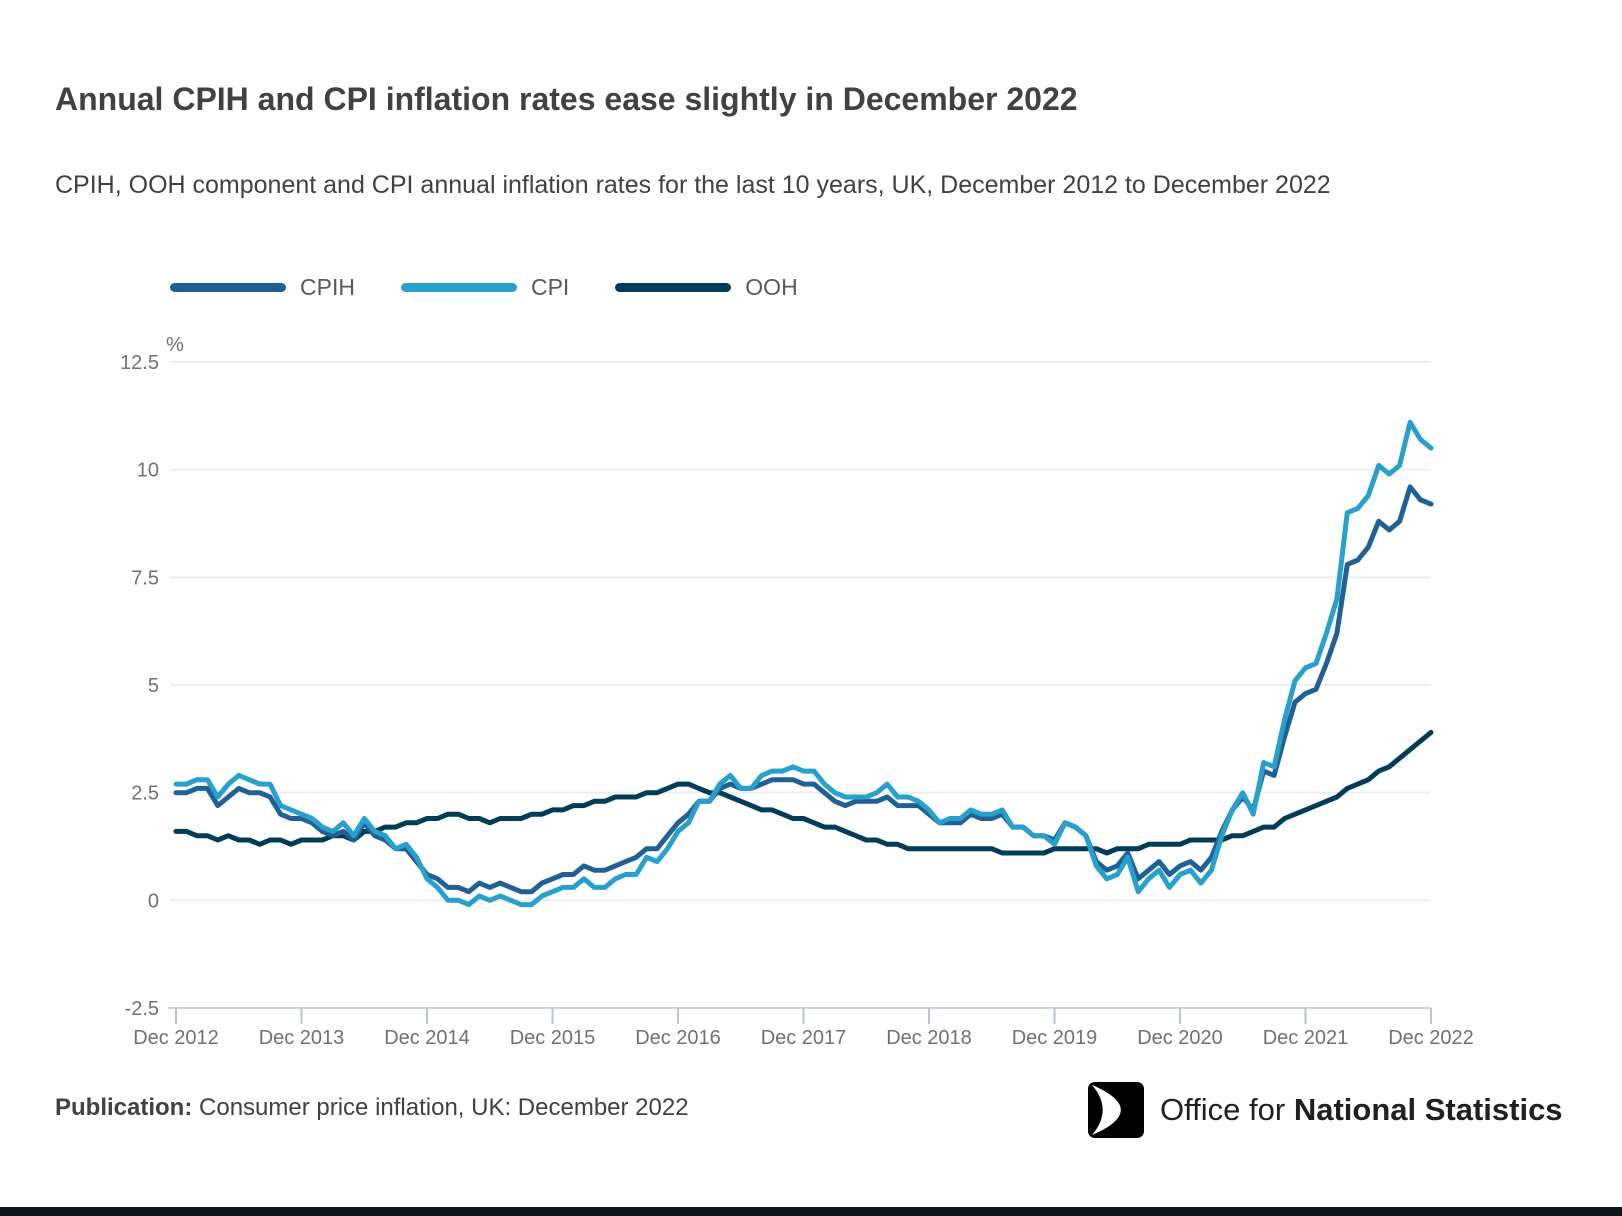 The height and width of the screenshot is (1216, 1622). I want to click on legend: CPIH CPI OOH, so click(484, 287).